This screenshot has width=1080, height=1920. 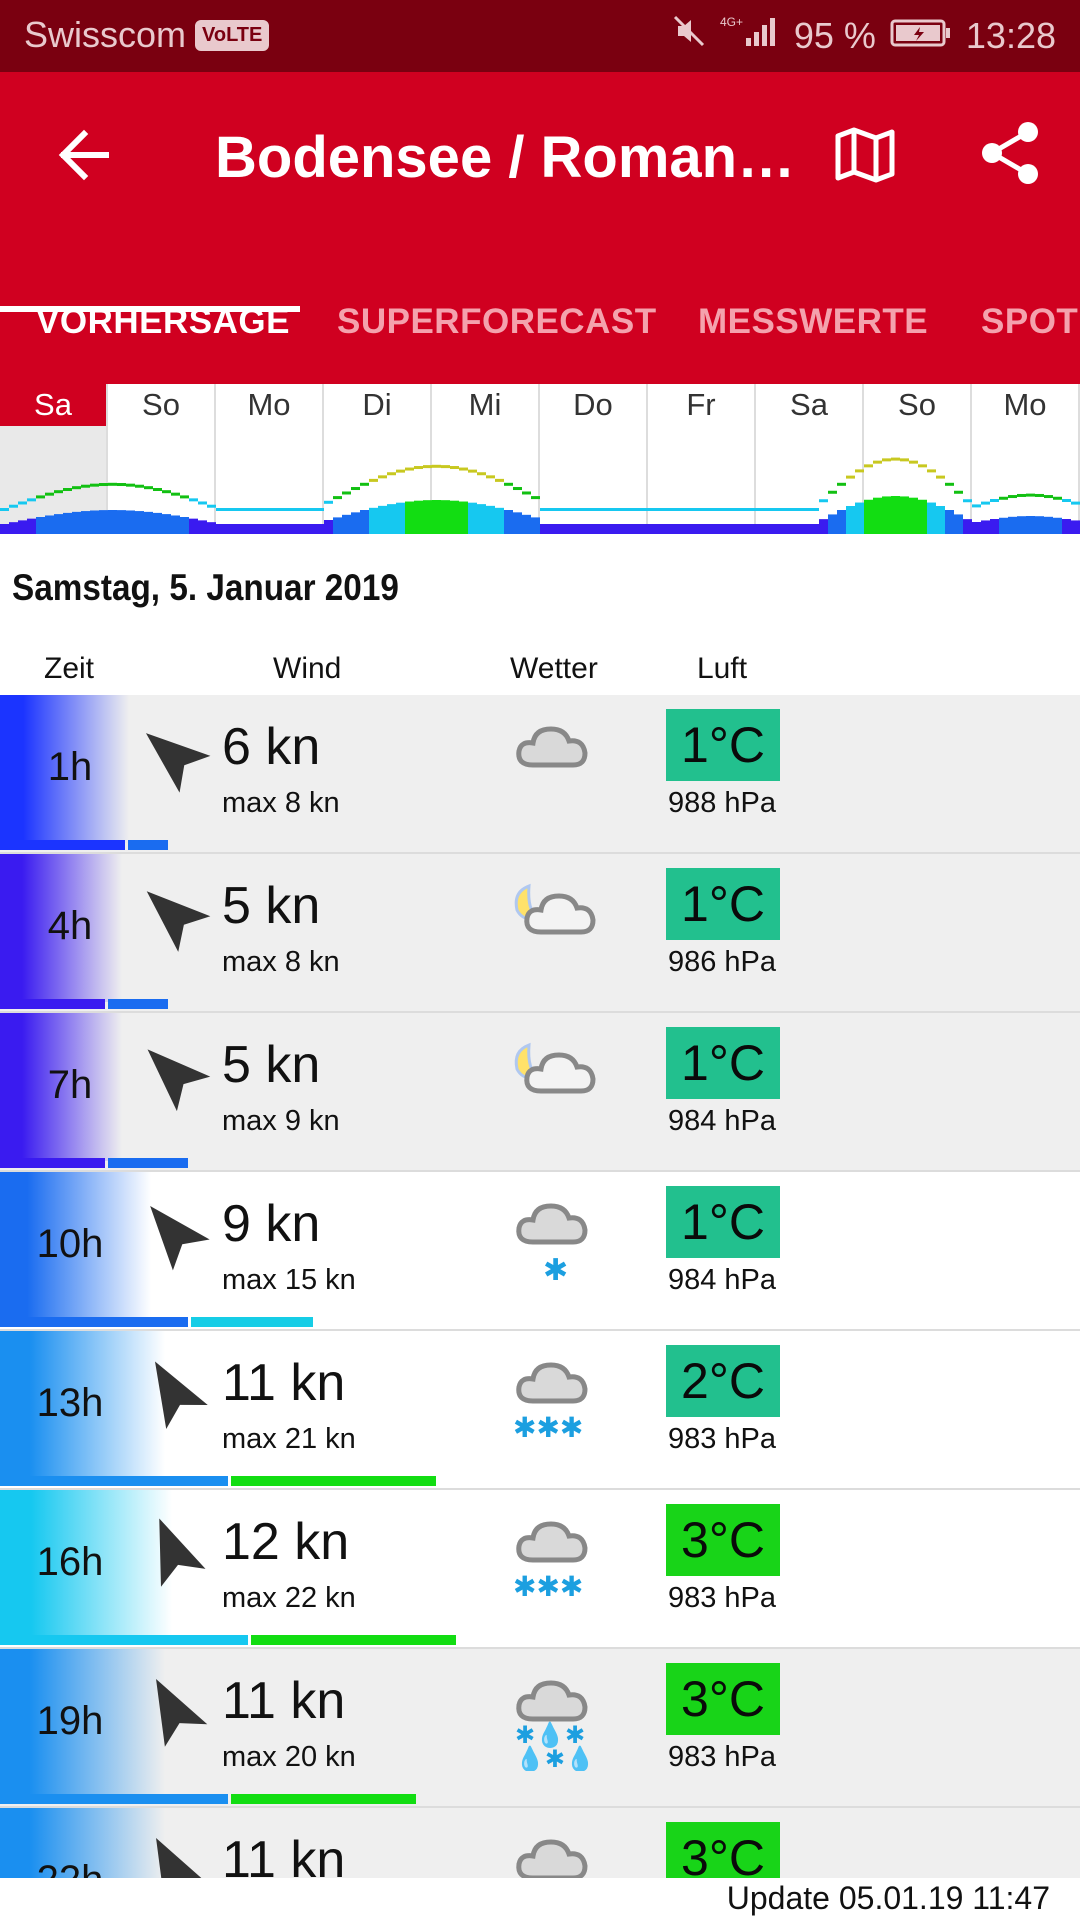 I want to click on arrow-left-icon, so click(x=83, y=155).